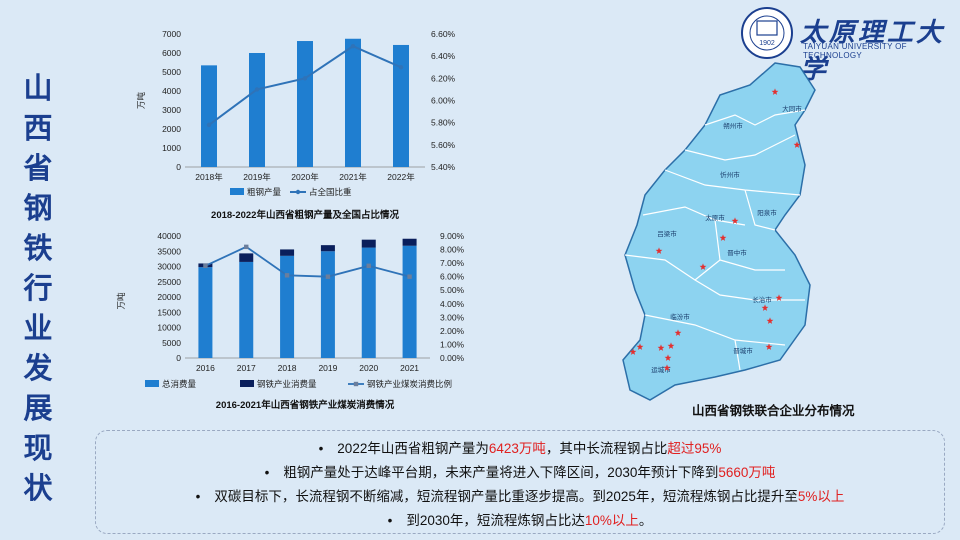 This screenshot has height=540, width=960. I want to click on enterprise-markers, so click(715, 229).